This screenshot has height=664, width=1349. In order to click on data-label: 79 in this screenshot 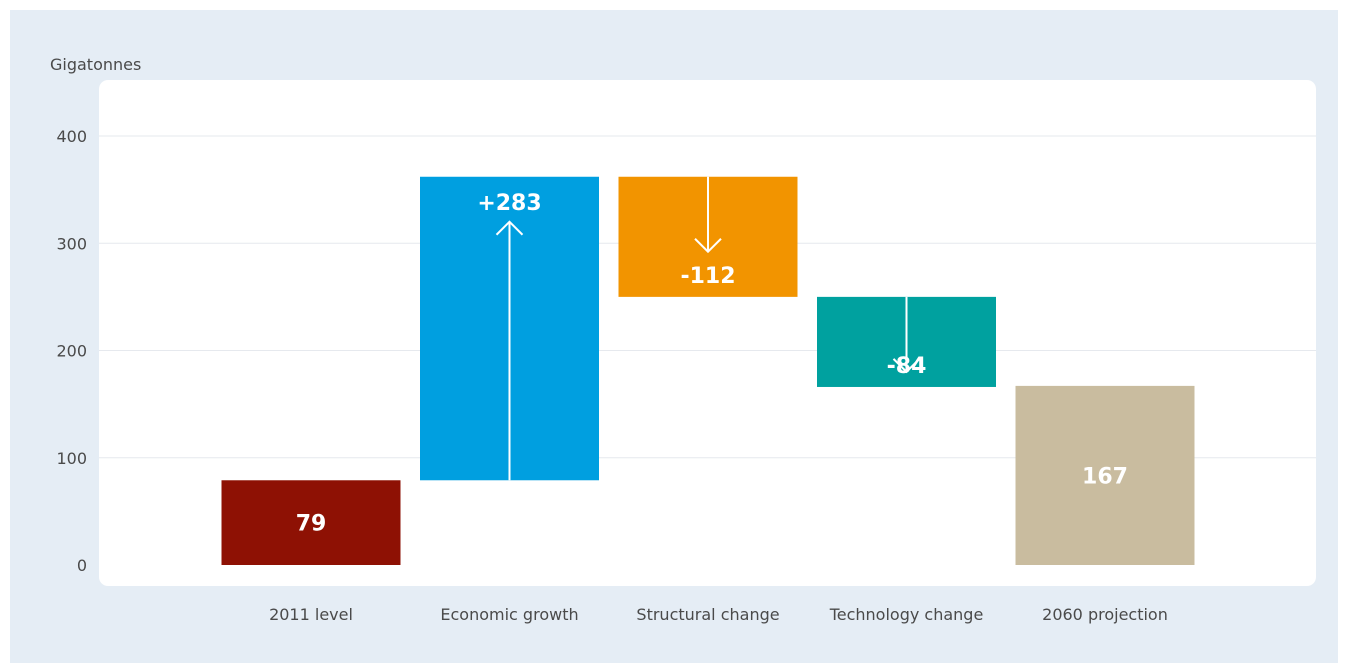, I will do `click(311, 524)`.